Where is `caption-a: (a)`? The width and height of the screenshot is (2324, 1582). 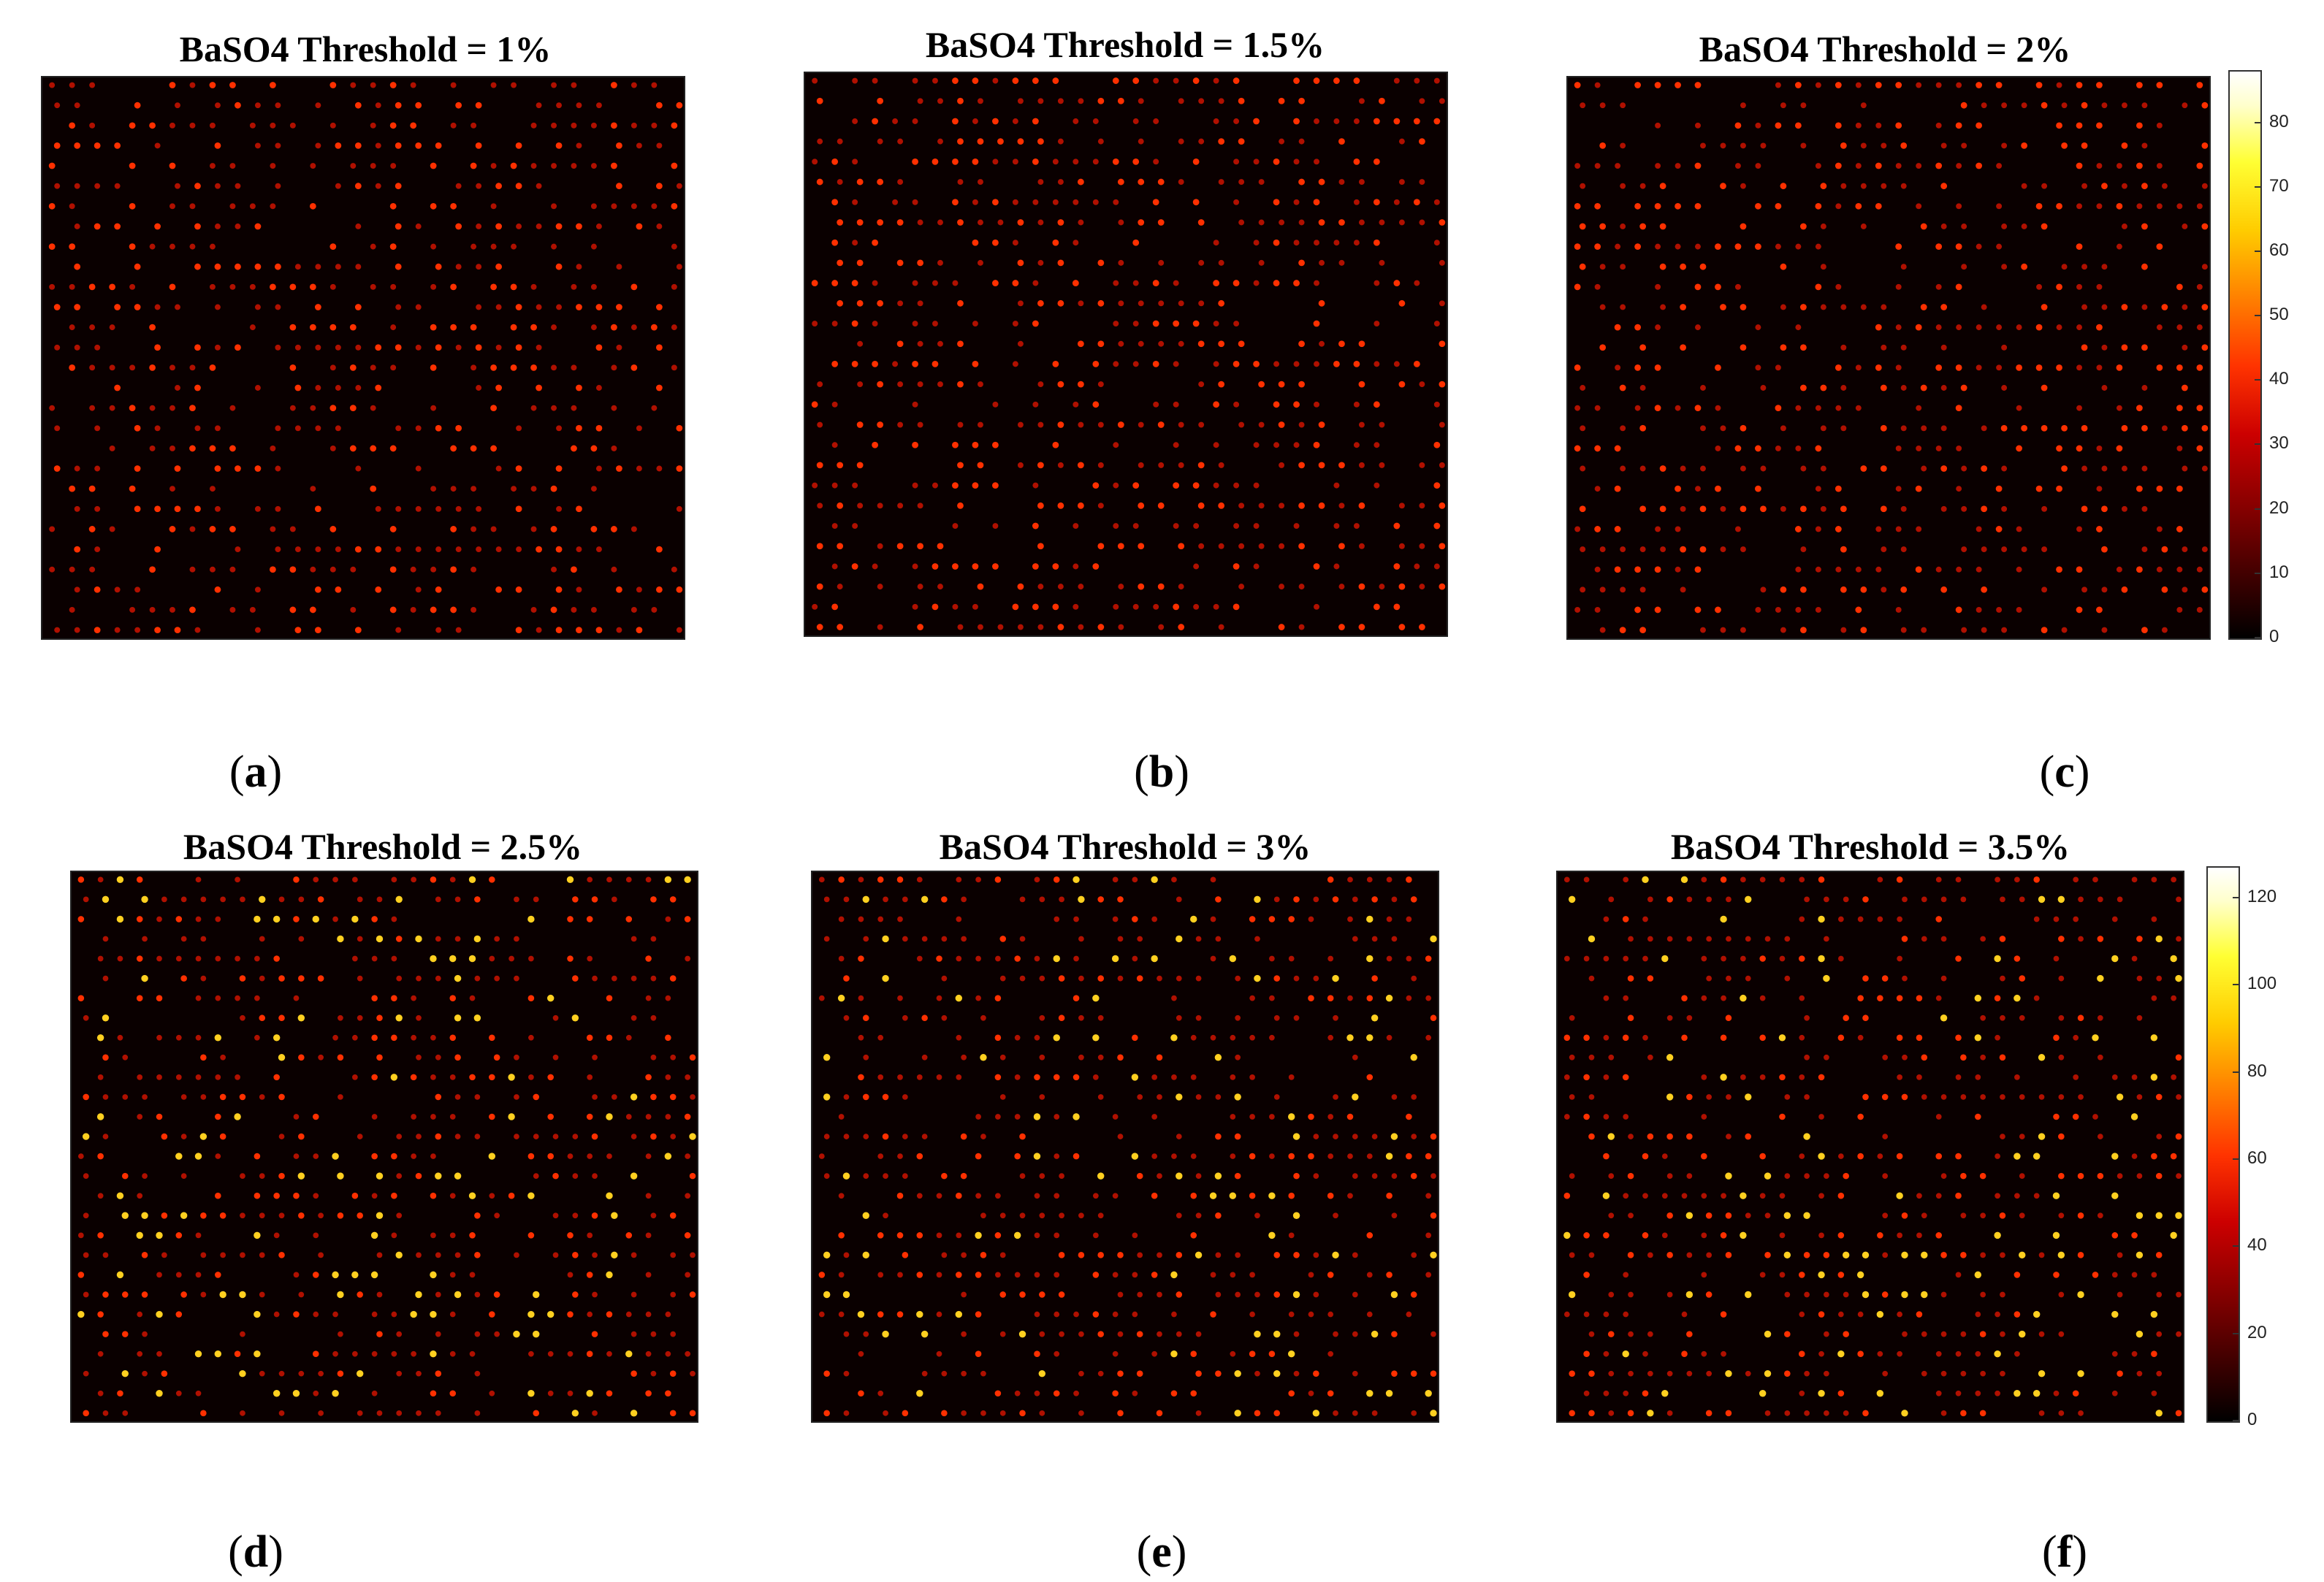
caption-a: (a) is located at coordinates (256, 772).